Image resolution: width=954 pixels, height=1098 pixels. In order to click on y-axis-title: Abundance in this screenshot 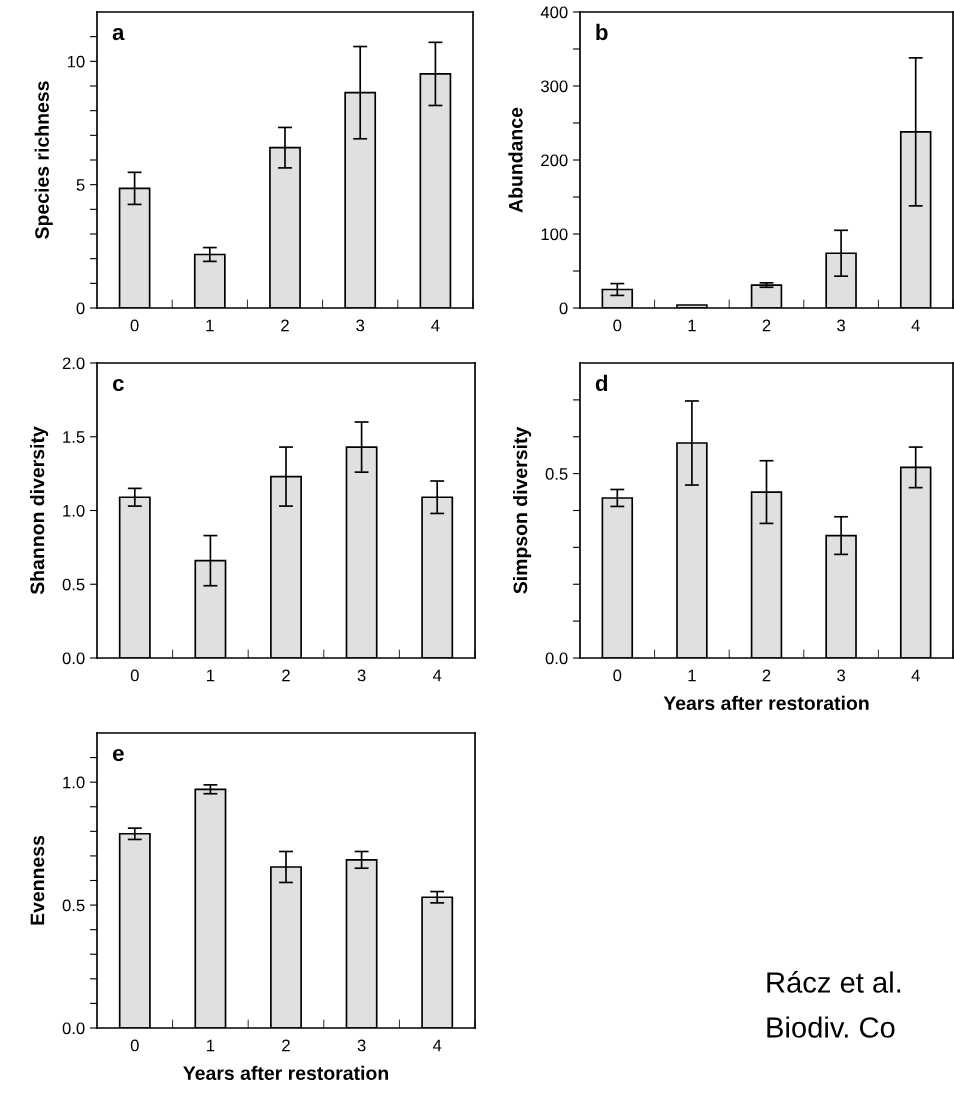, I will do `click(515, 160)`.